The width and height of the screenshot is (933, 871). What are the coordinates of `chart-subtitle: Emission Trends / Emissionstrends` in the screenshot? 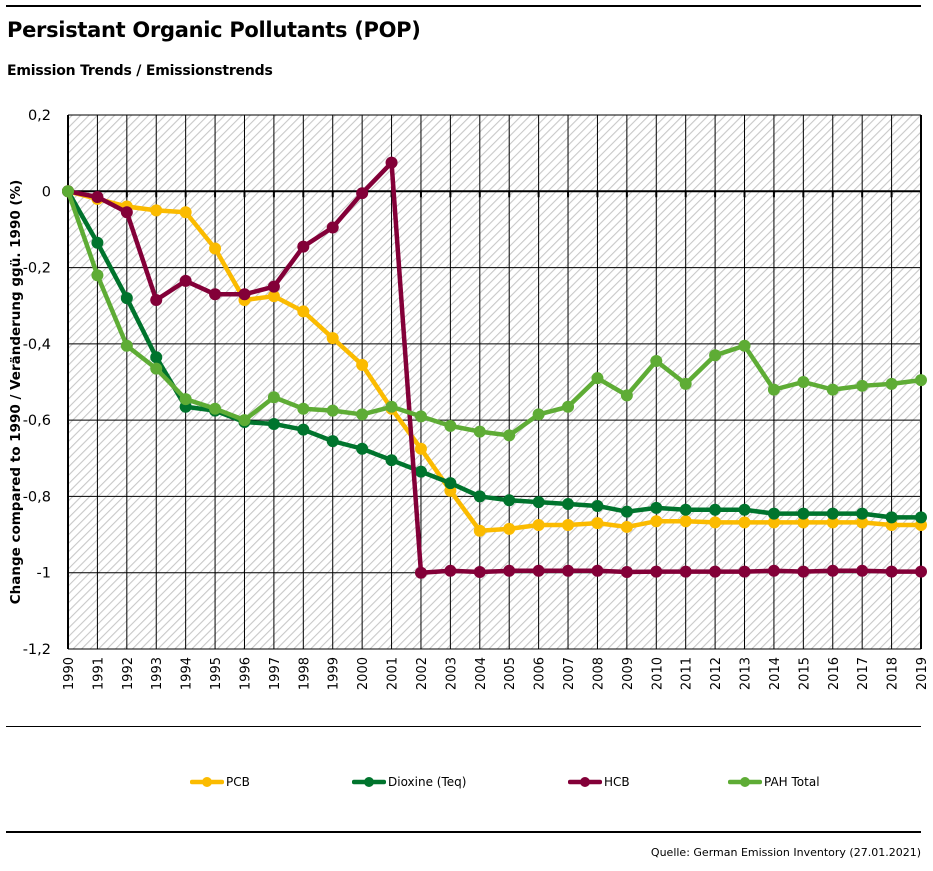 It's located at (140, 71).